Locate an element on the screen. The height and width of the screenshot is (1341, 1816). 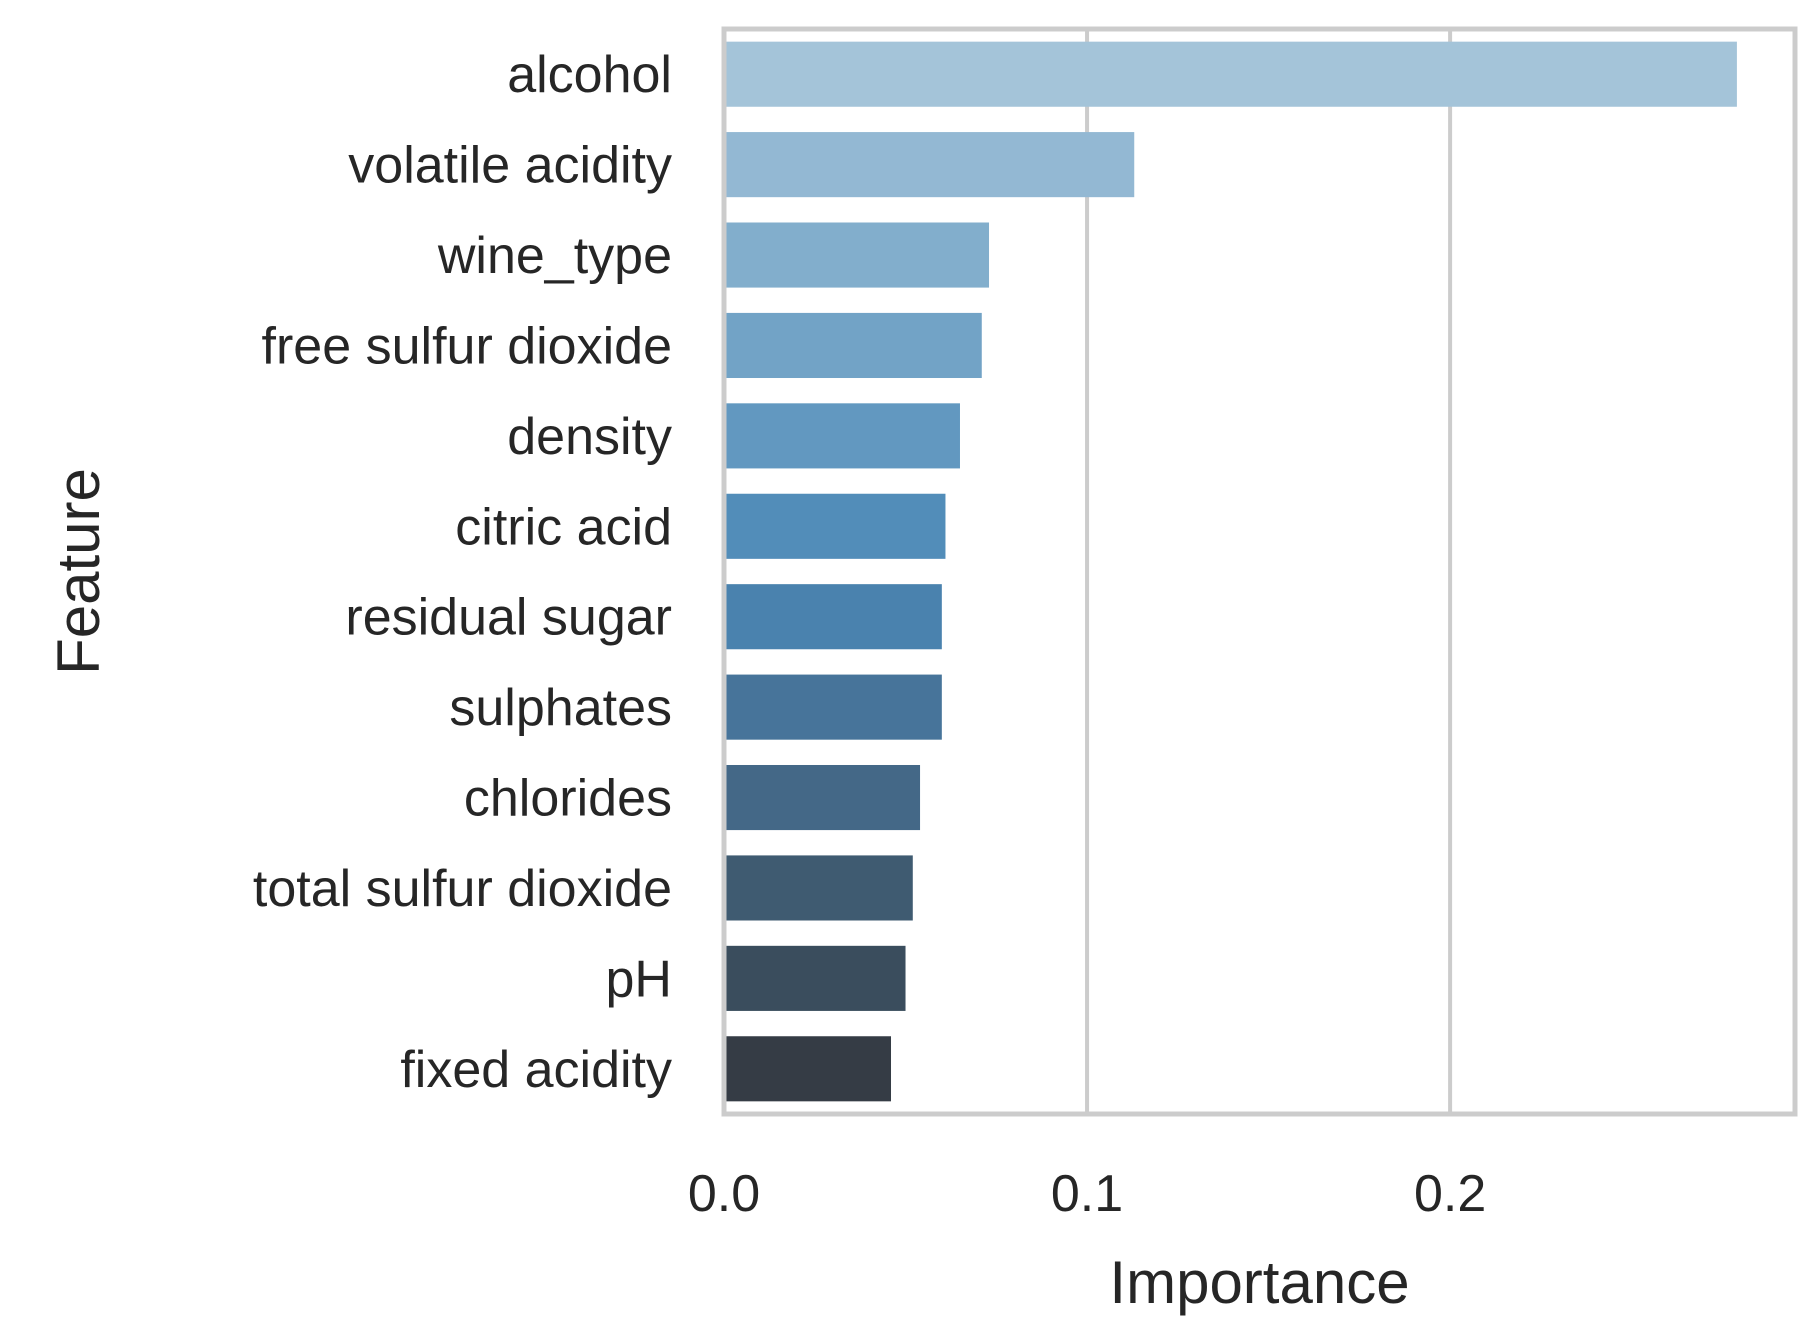
y-axis-title: Feature is located at coordinates (78, 571).